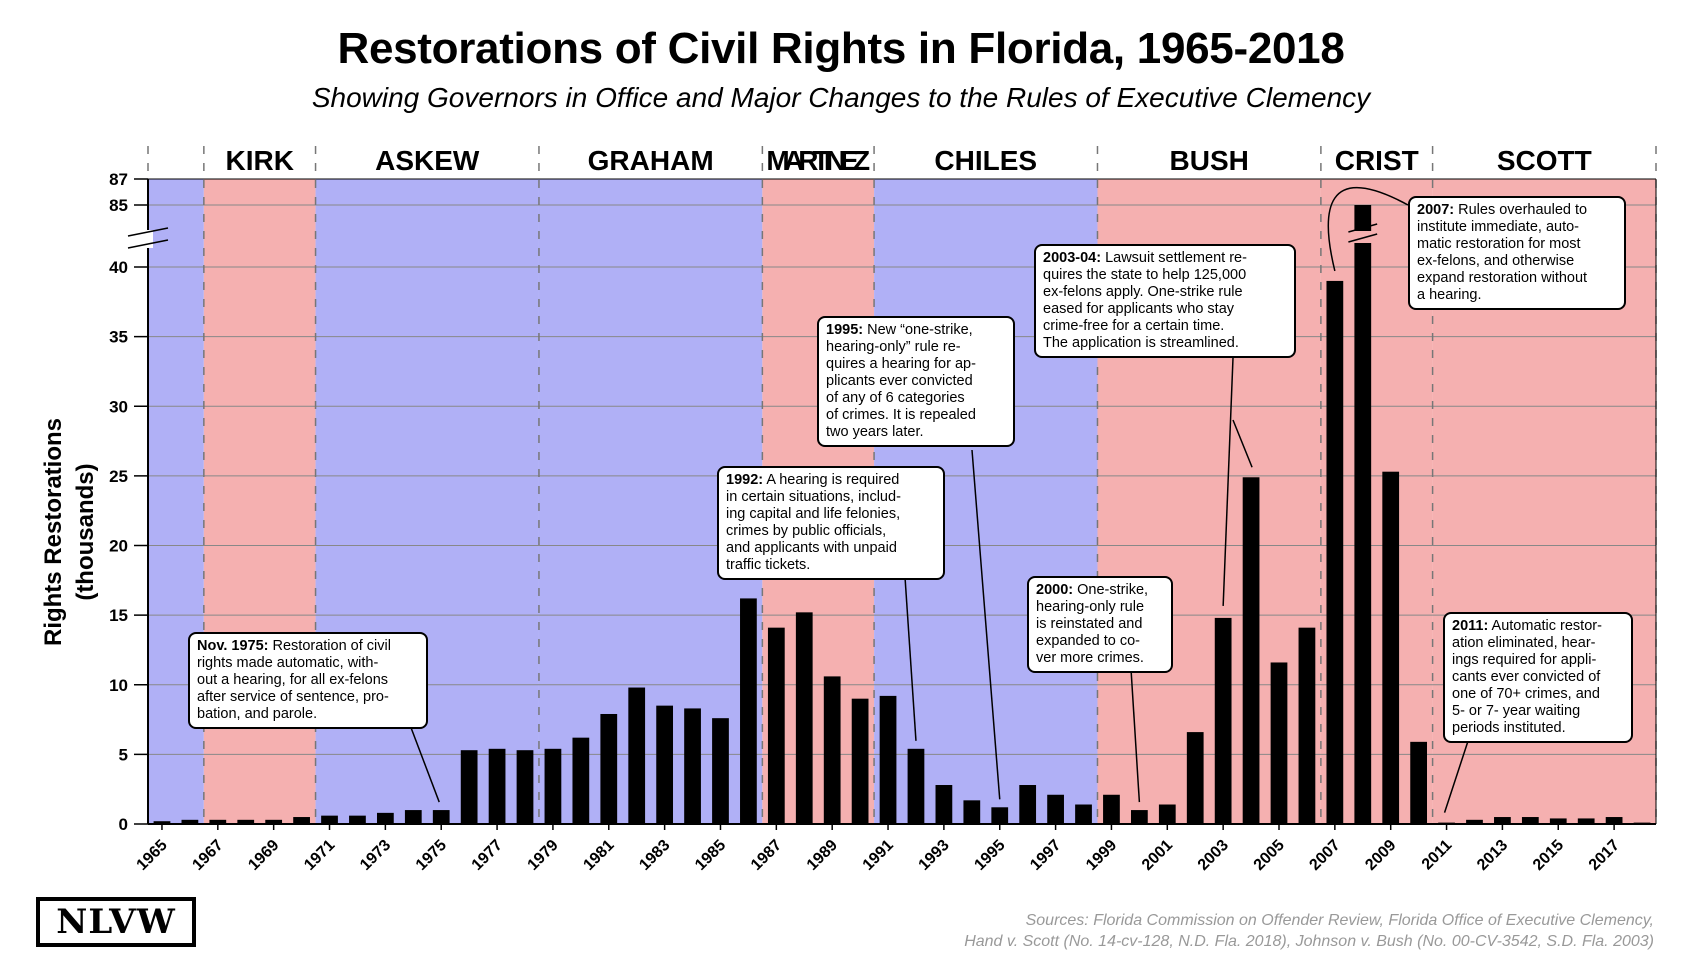  Describe the element at coordinates (1526, 694) in the screenshot. I see `annotation-line: one of 70+ crimes, and` at that location.